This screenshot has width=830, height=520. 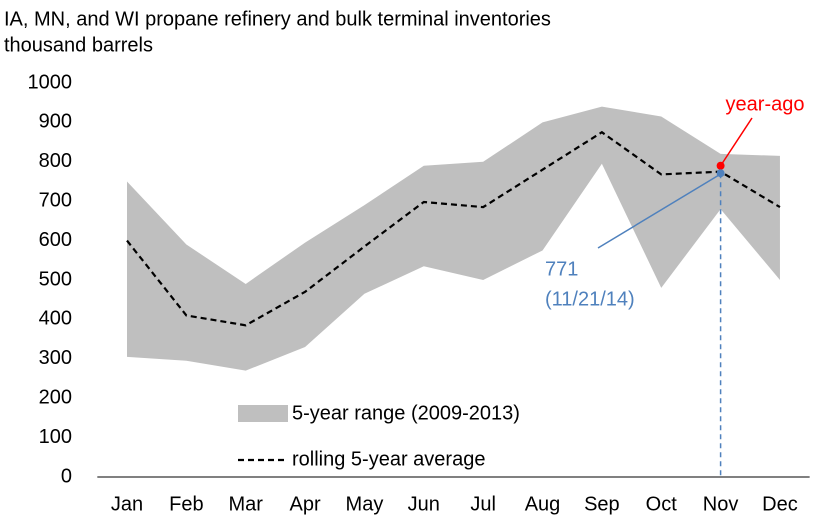 I want to click on annotation-label: year-ago, so click(x=765, y=104).